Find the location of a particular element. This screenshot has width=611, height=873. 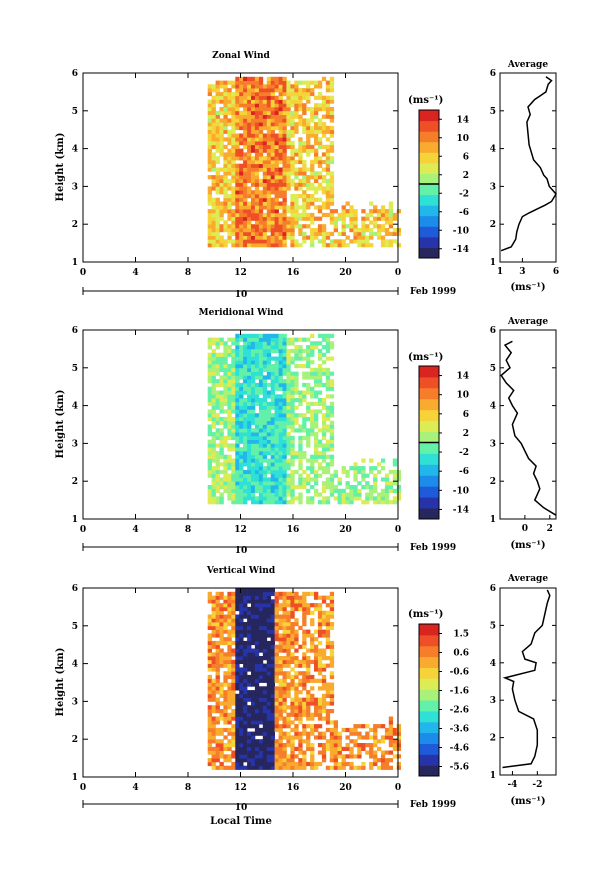

colorbar-label: -10 is located at coordinates (461, 231).